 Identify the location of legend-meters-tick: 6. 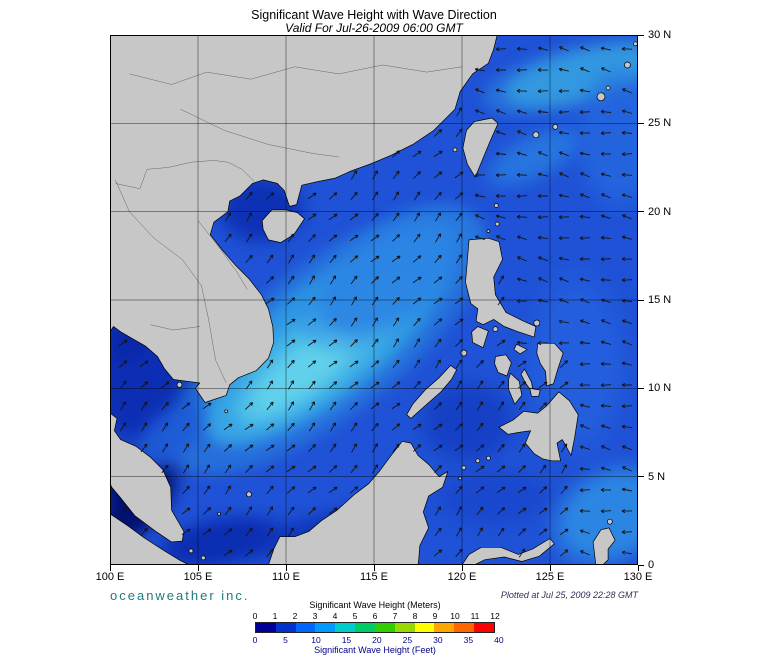
(375, 616).